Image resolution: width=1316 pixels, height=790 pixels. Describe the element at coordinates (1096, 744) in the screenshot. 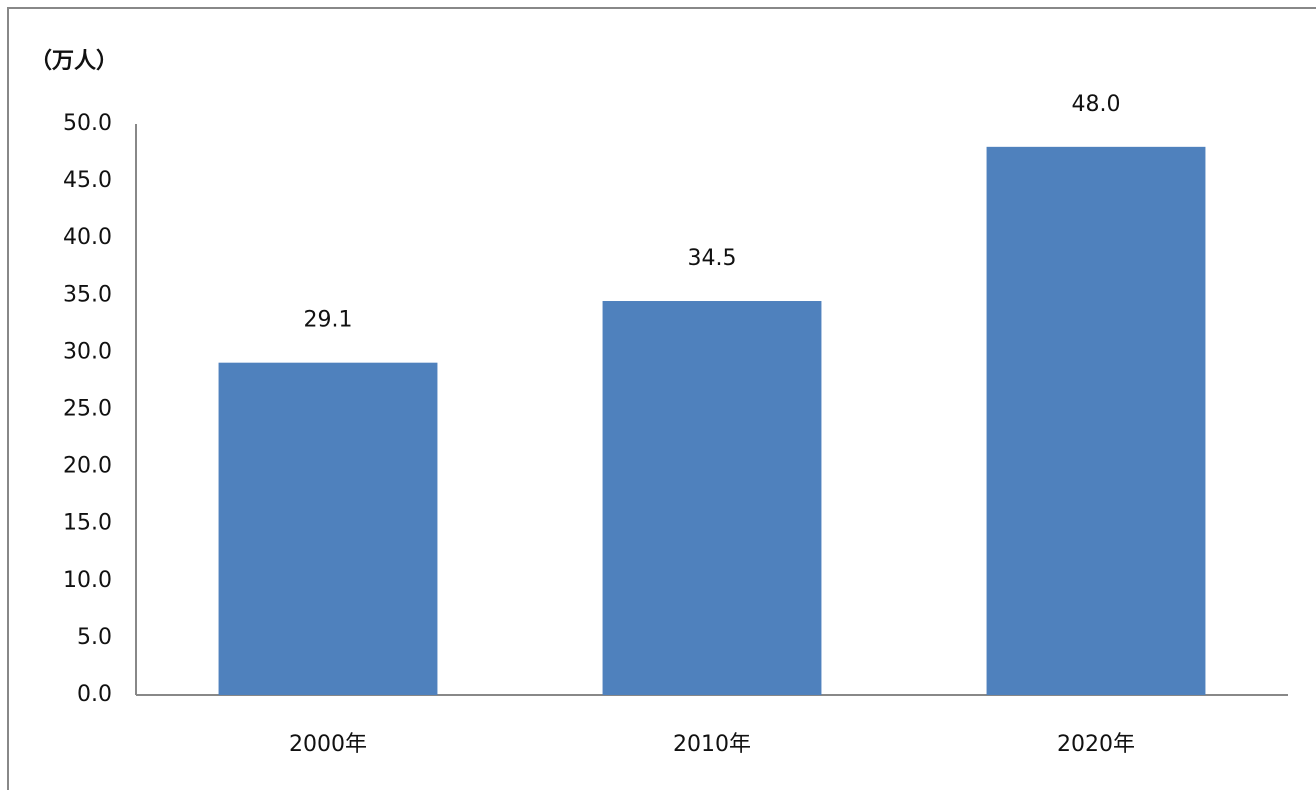

I see `x-tick-label: 2020年` at that location.